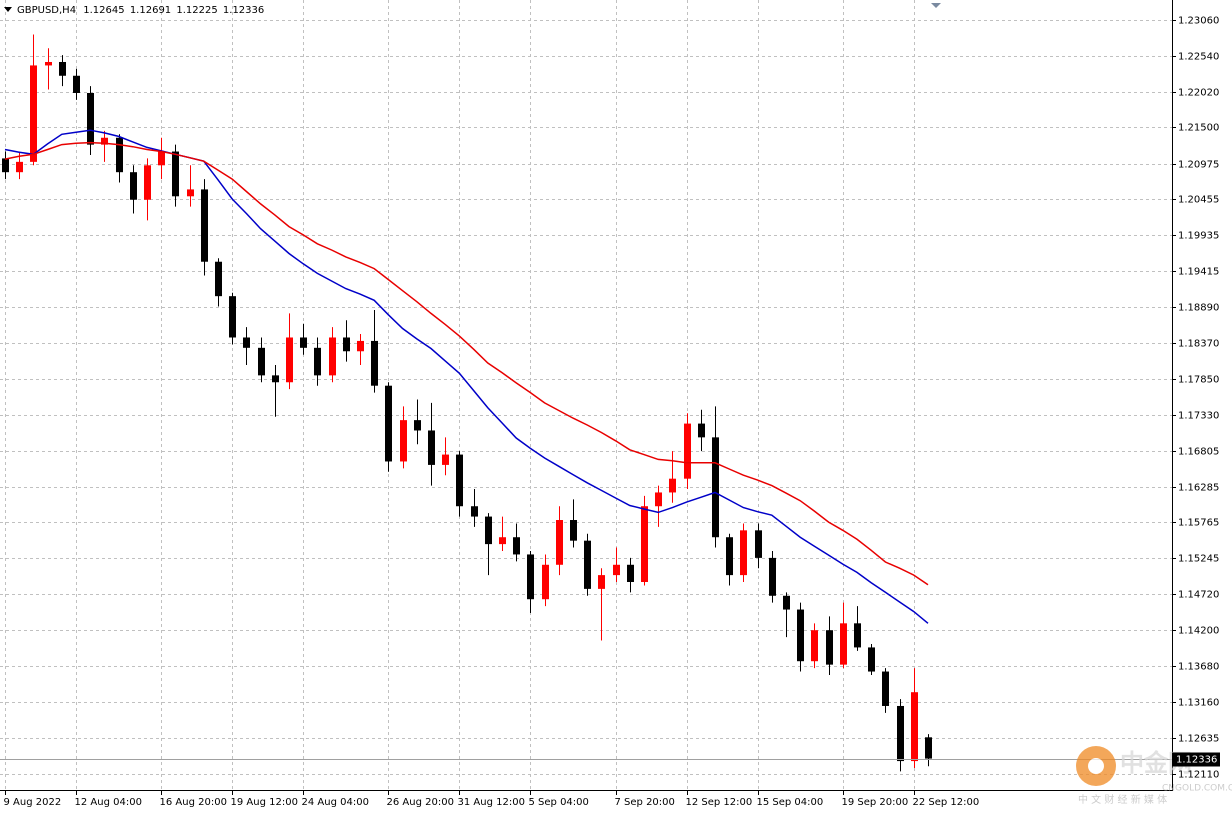  I want to click on current-price-box, so click(1196, 759).